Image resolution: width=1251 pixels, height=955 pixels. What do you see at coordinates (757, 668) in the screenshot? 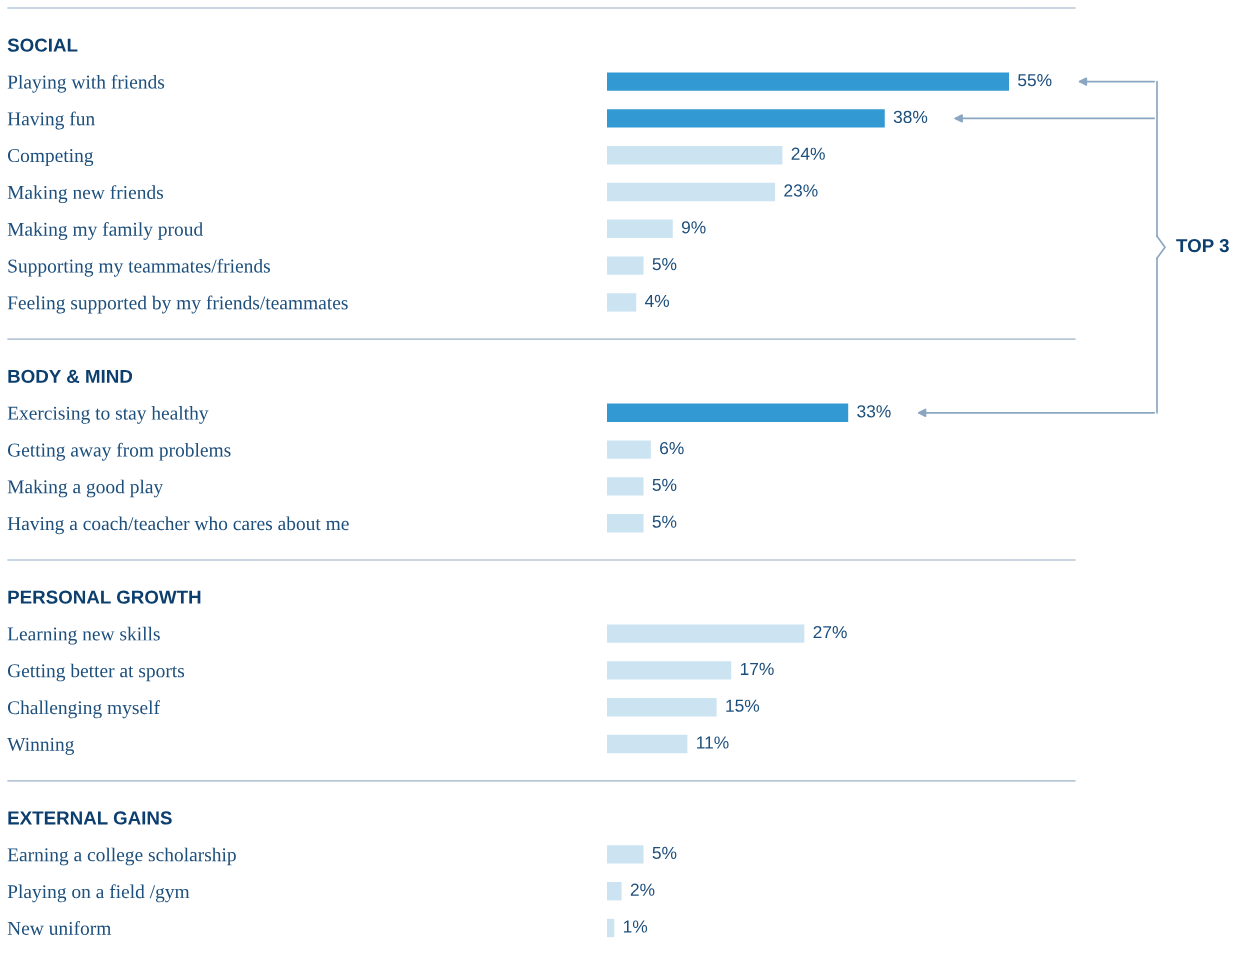
I see `data-label: 17%` at bounding box center [757, 668].